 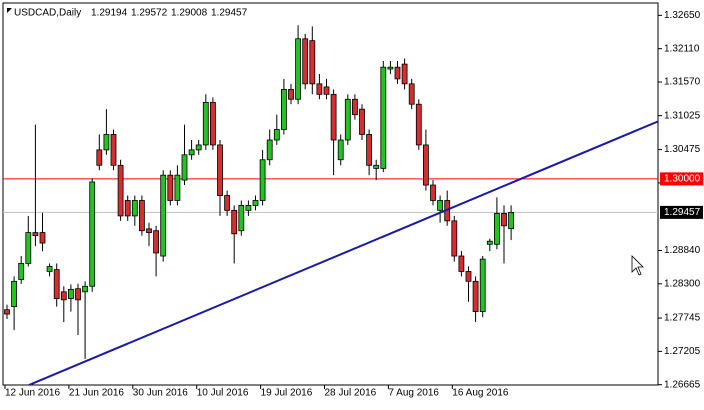 What do you see at coordinates (682, 15) in the screenshot?
I see `y-tick-label: 1.32650` at bounding box center [682, 15].